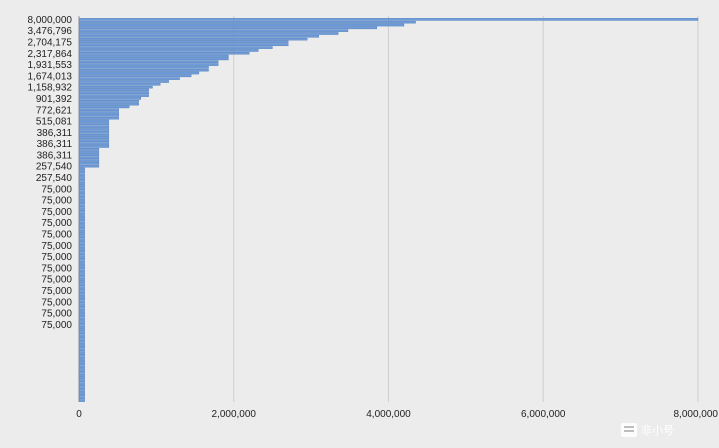  I want to click on y-tick-label: 1,931,553, so click(50, 65).